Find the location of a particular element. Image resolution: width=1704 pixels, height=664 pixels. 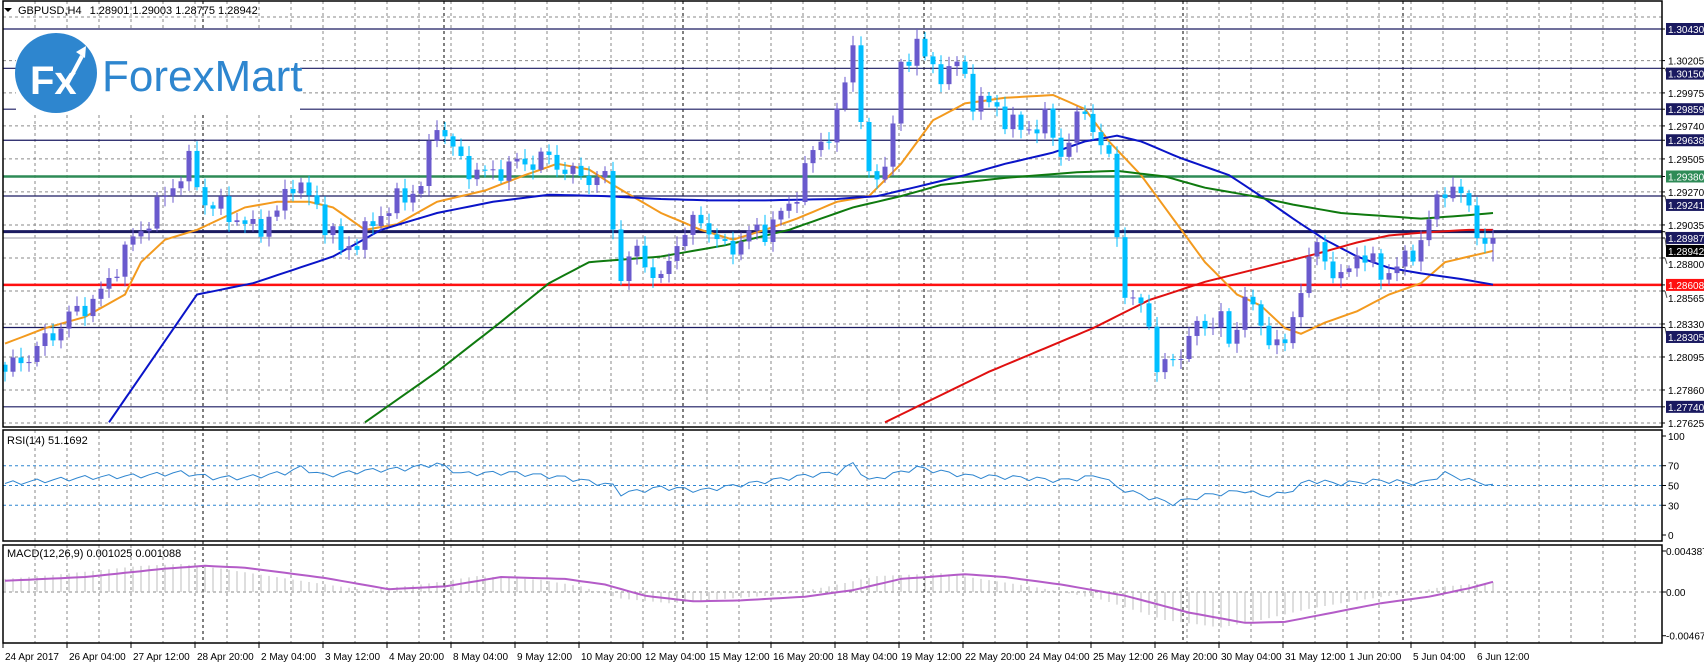

logo-arrow-icon is located at coordinates (74, 71).